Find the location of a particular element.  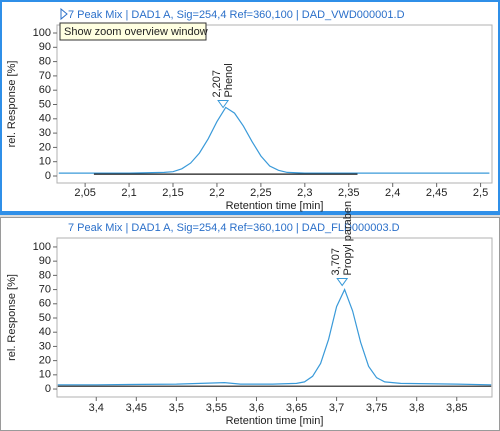

x-tick-label: 3,4 is located at coordinates (96, 408).